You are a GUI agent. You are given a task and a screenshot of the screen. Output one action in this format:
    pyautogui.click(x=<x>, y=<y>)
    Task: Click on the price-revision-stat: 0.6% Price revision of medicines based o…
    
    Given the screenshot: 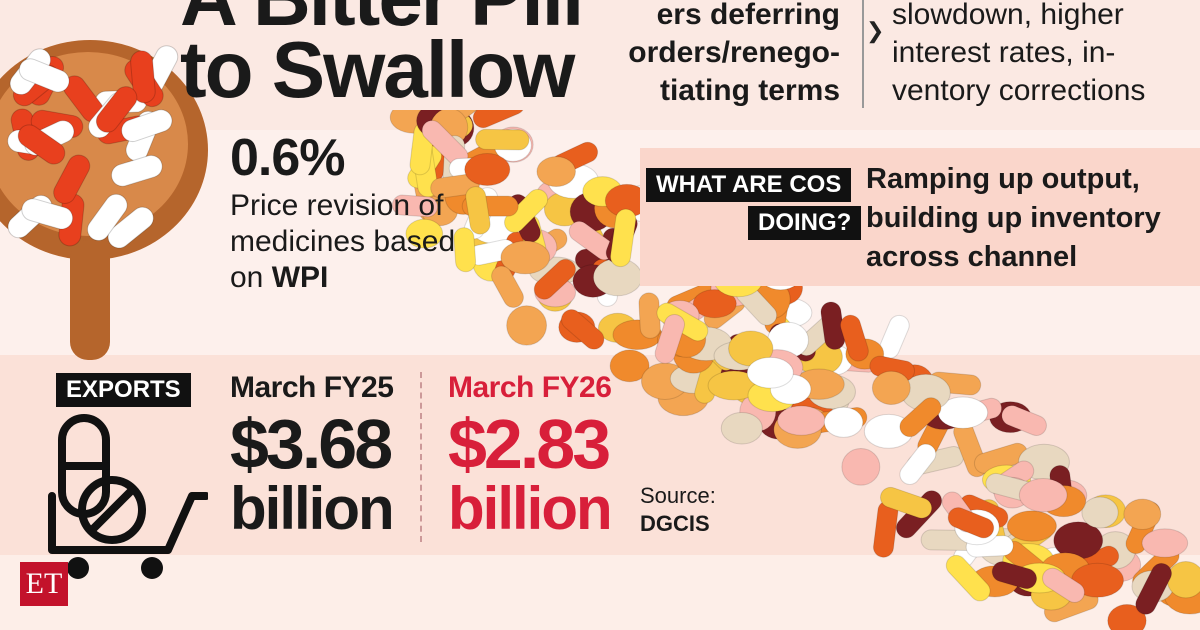 What is the action you would take?
    pyautogui.click(x=360, y=213)
    